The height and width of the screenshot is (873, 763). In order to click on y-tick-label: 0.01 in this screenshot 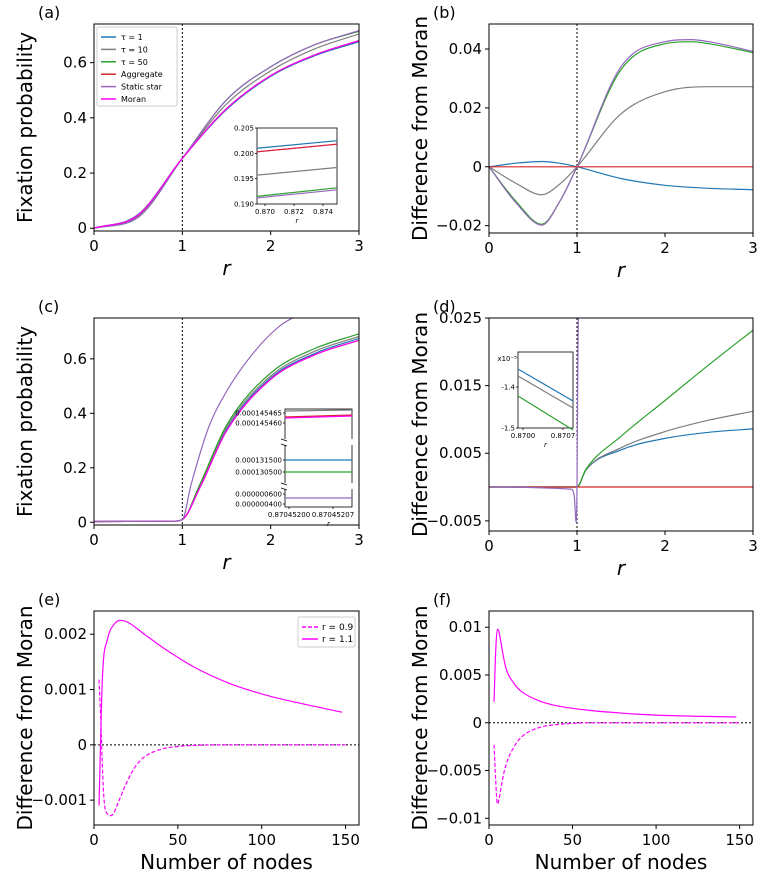, I will do `click(465, 627)`.